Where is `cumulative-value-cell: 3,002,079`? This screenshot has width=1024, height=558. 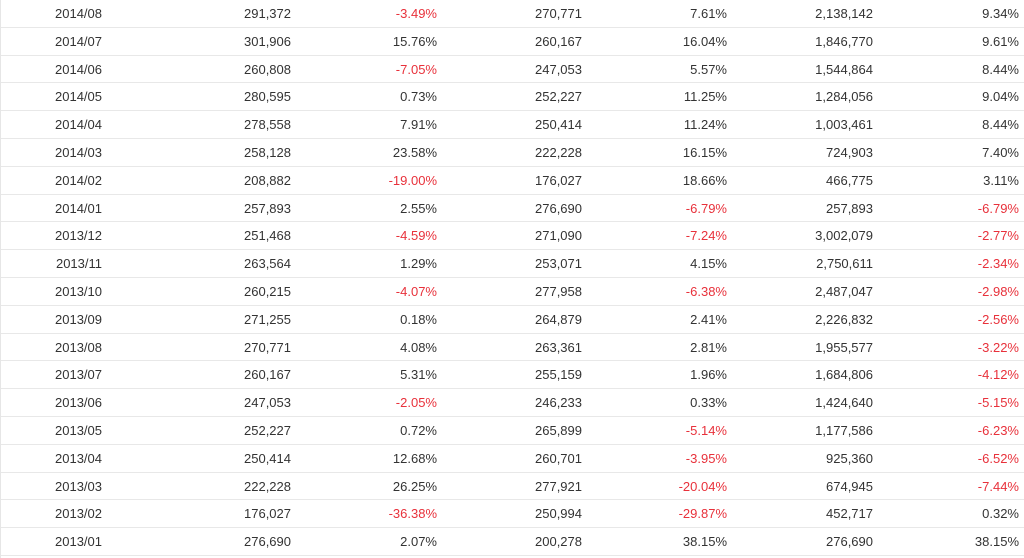
cumulative-value-cell: 3,002,079 is located at coordinates (844, 236).